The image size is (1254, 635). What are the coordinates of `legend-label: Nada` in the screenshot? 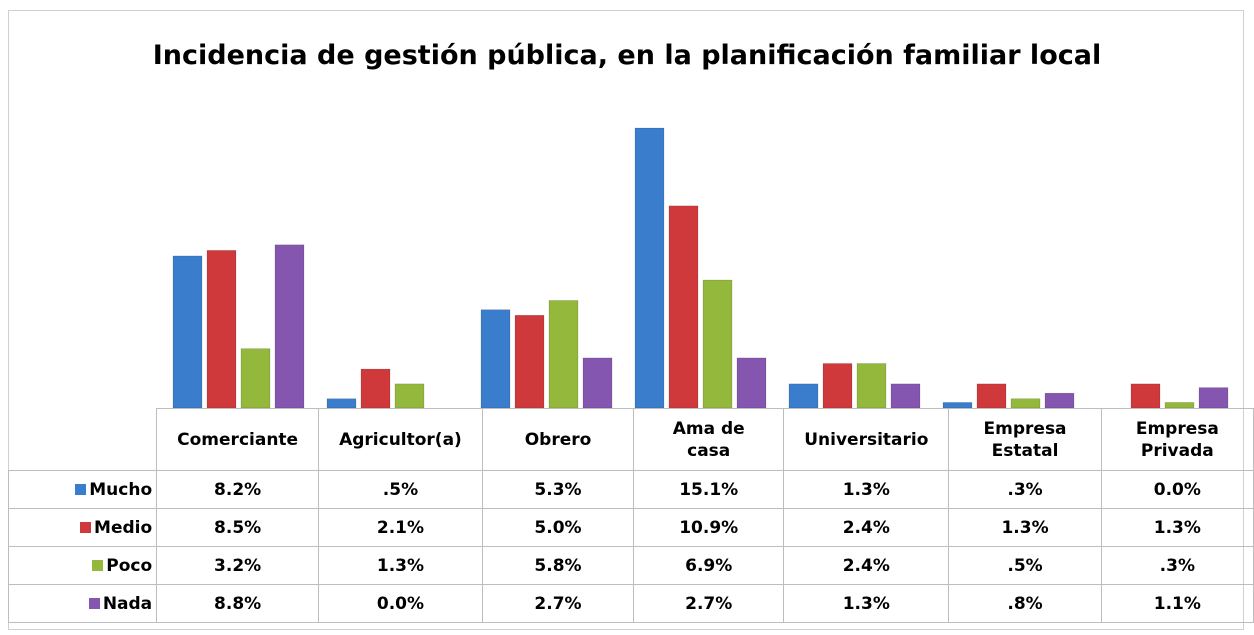 It's located at (127, 603).